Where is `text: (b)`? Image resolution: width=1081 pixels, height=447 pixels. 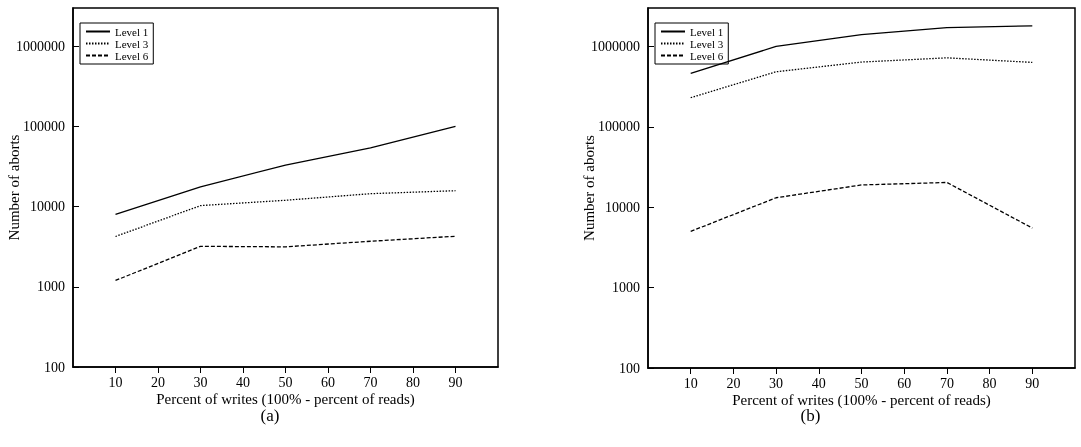
text: (b) is located at coordinates (810, 415).